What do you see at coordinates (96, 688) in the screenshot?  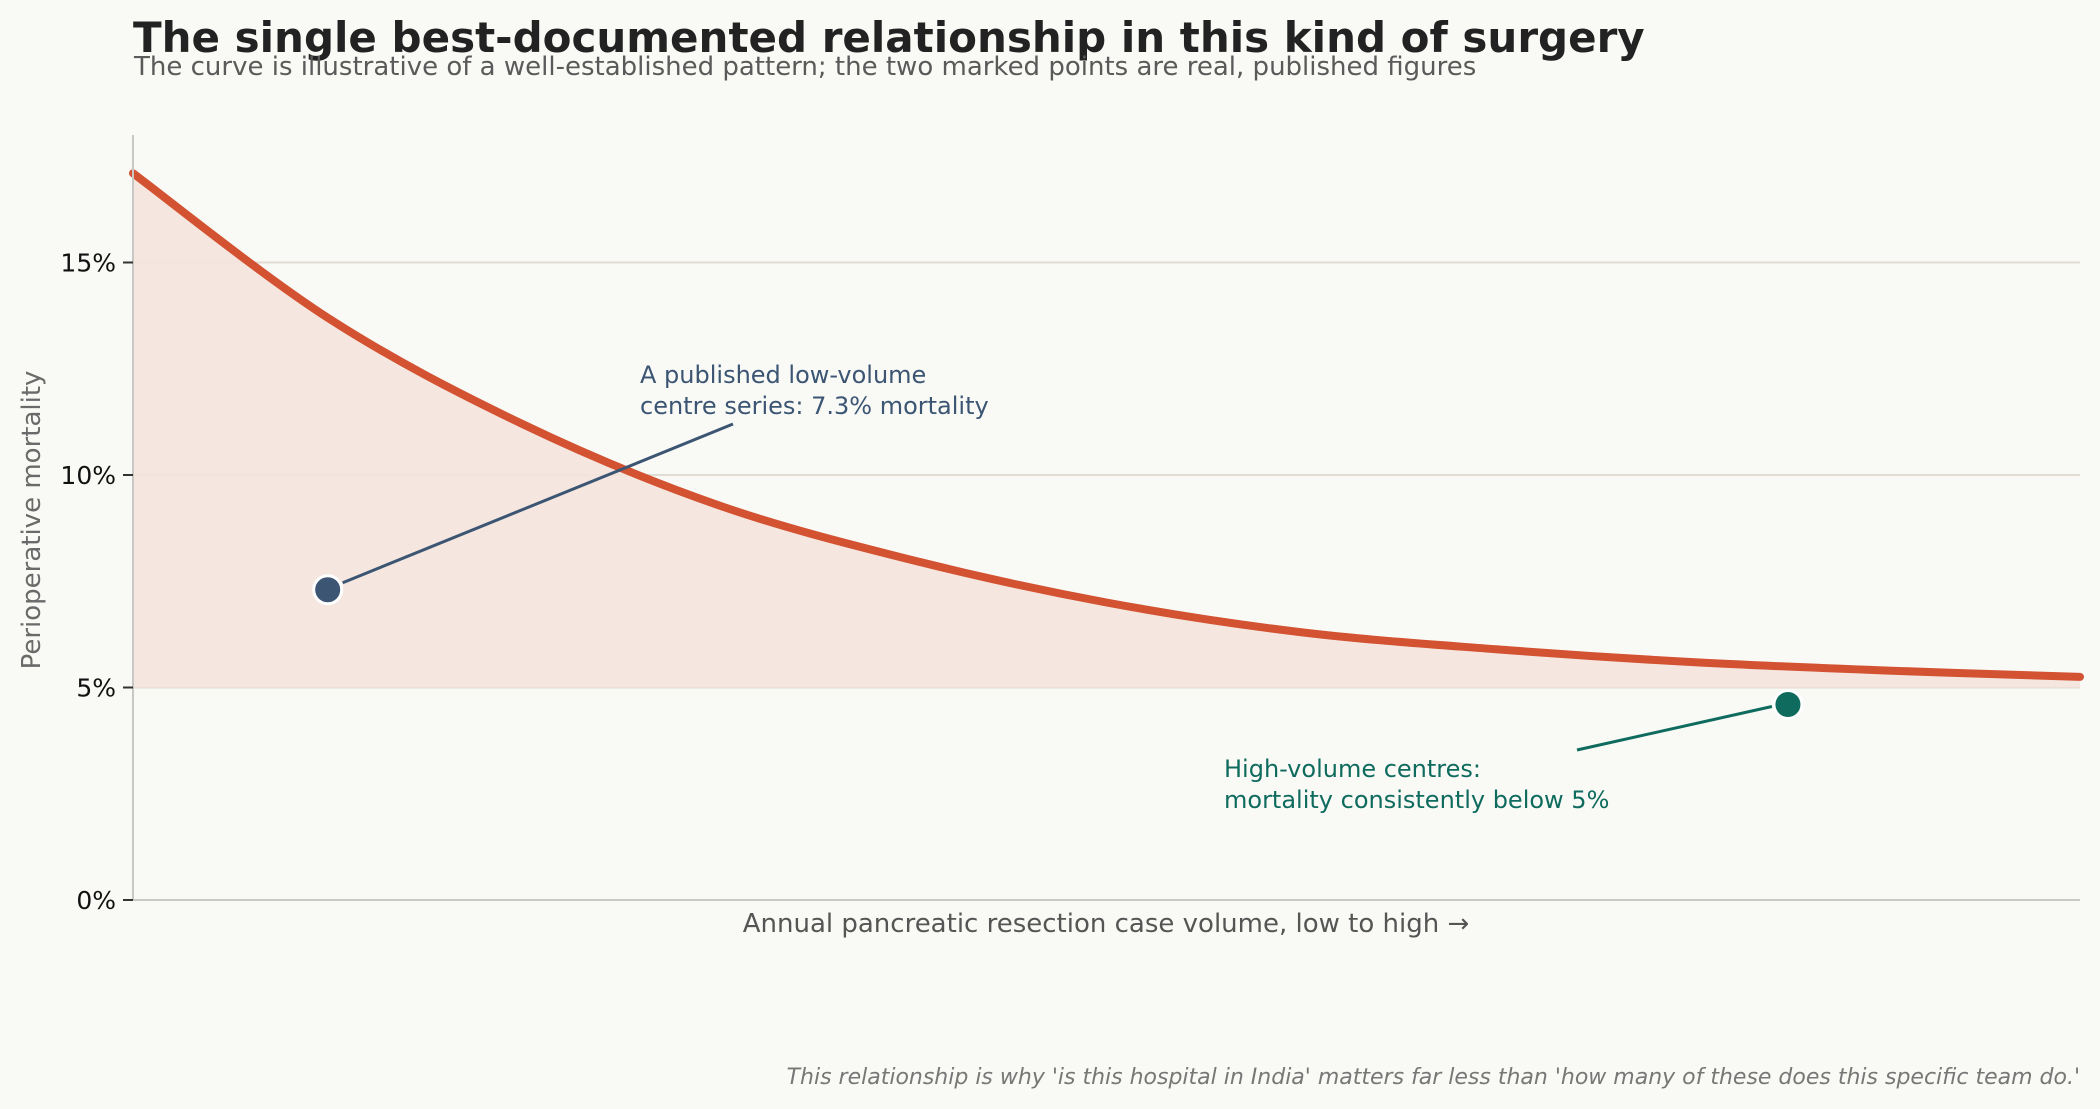 I see `y-tick-label: 5%` at bounding box center [96, 688].